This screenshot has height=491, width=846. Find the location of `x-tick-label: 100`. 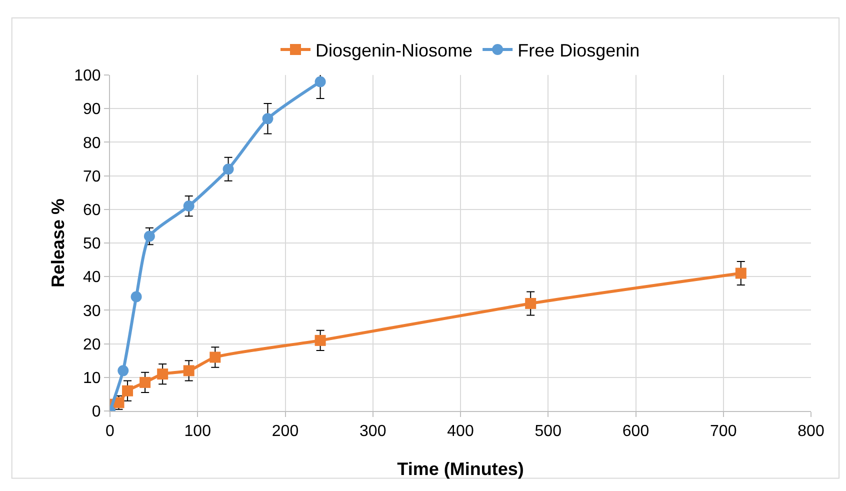

x-tick-label: 100 is located at coordinates (198, 431).